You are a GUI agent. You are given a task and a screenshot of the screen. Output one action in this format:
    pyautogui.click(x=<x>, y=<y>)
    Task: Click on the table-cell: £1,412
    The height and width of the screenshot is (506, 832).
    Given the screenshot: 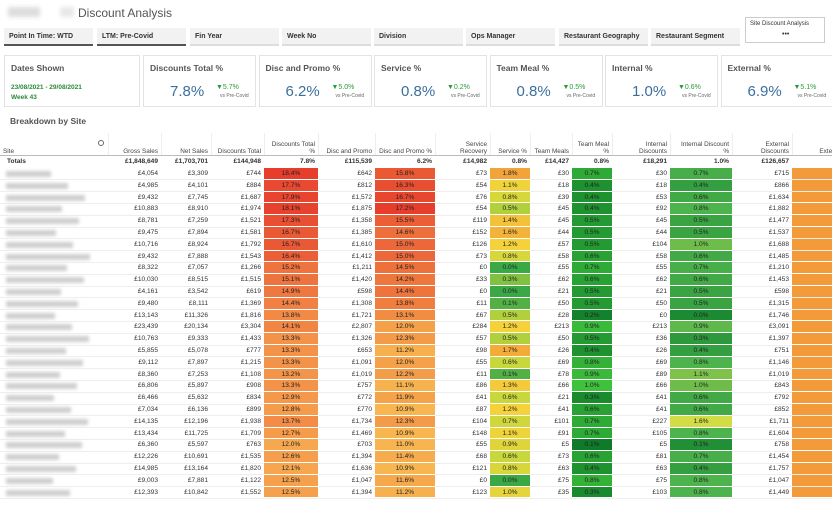 What is the action you would take?
    pyautogui.click(x=361, y=256)
    